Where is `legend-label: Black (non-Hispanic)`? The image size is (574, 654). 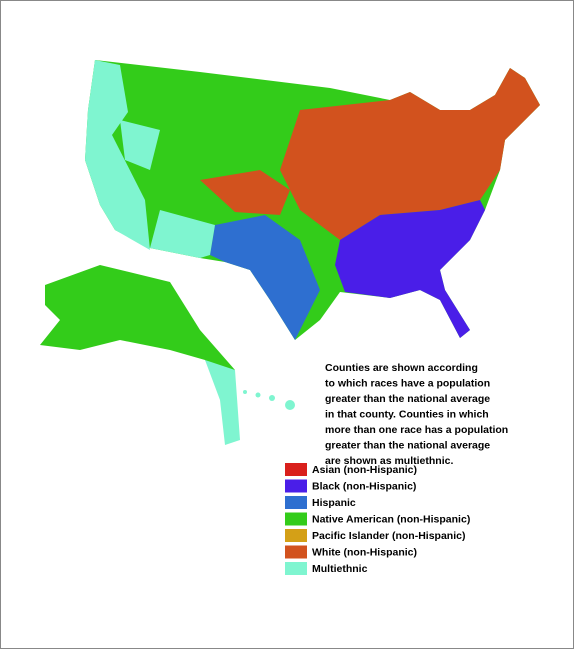
legend-label: Black (non-Hispanic) is located at coordinates (364, 486).